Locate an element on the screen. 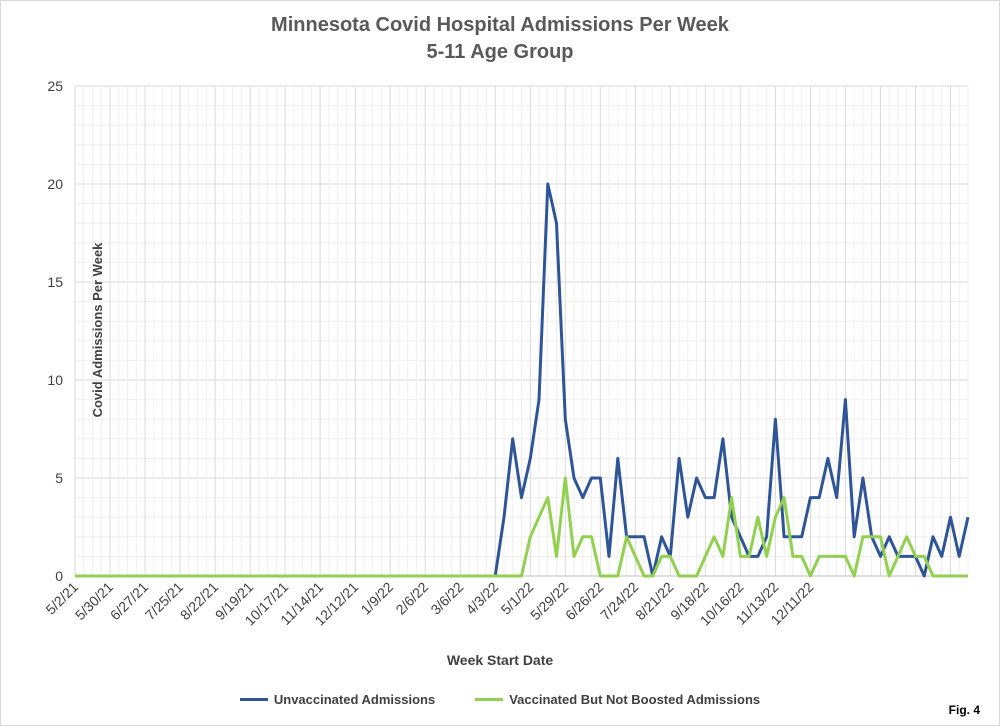 The width and height of the screenshot is (1000, 726). x-tick-label: 5/29/22 is located at coordinates (549, 601).